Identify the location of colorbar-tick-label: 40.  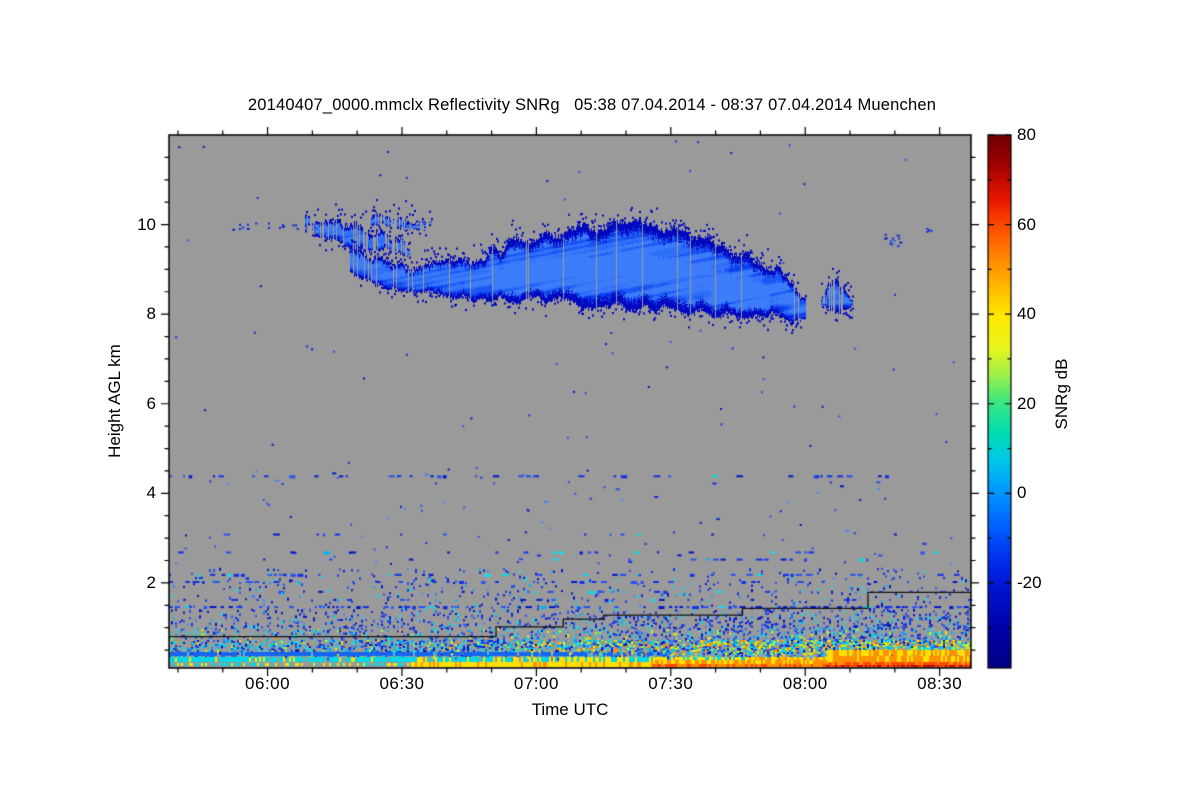
(1026, 314).